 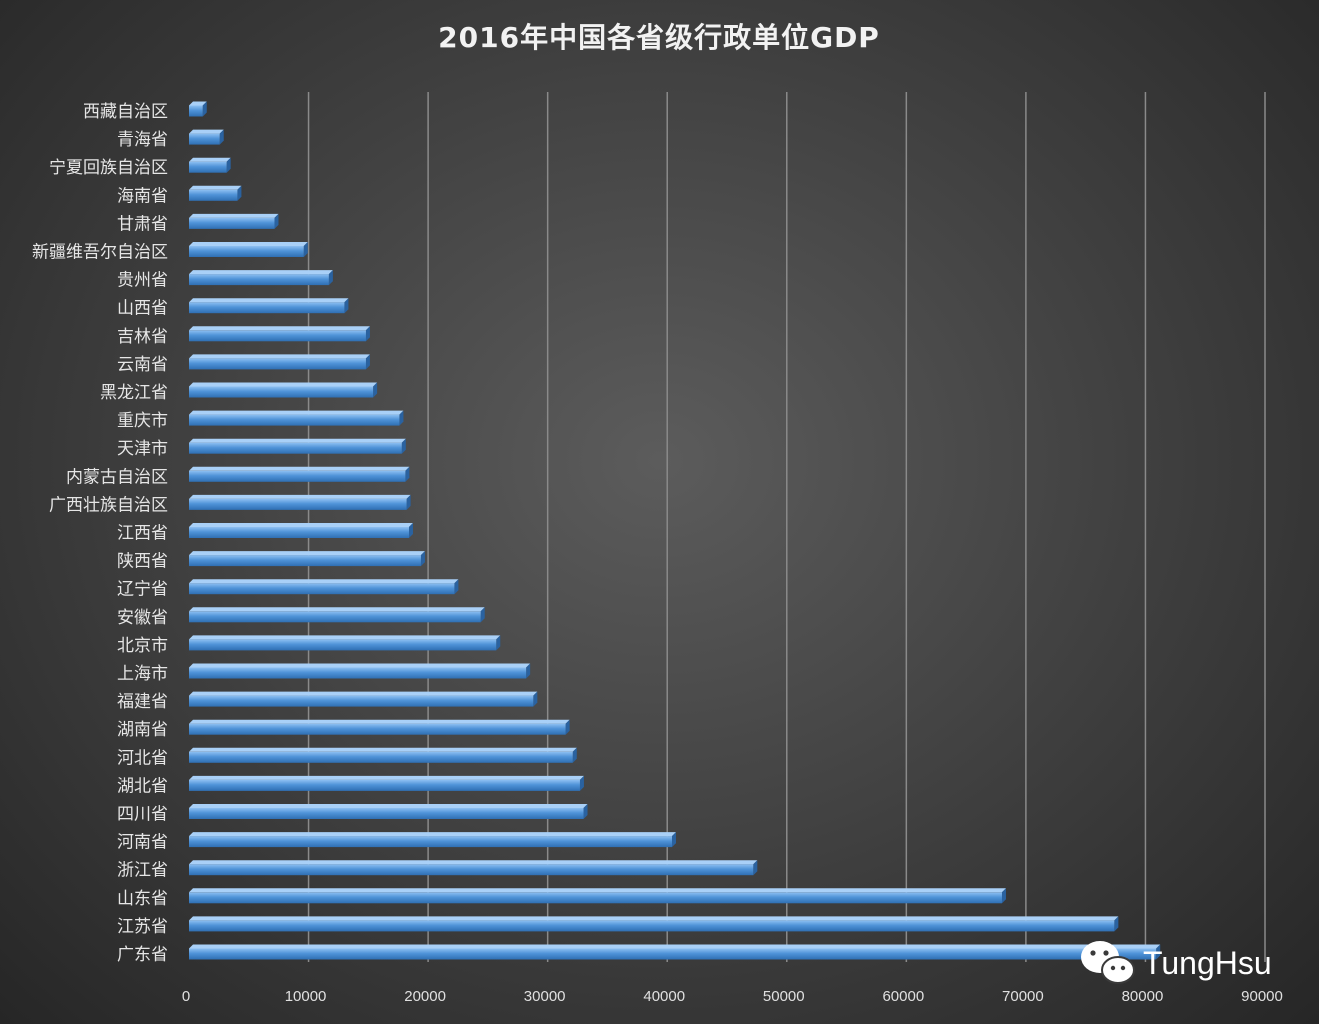 What do you see at coordinates (142, 955) in the screenshot?
I see `category-label: 广东省` at bounding box center [142, 955].